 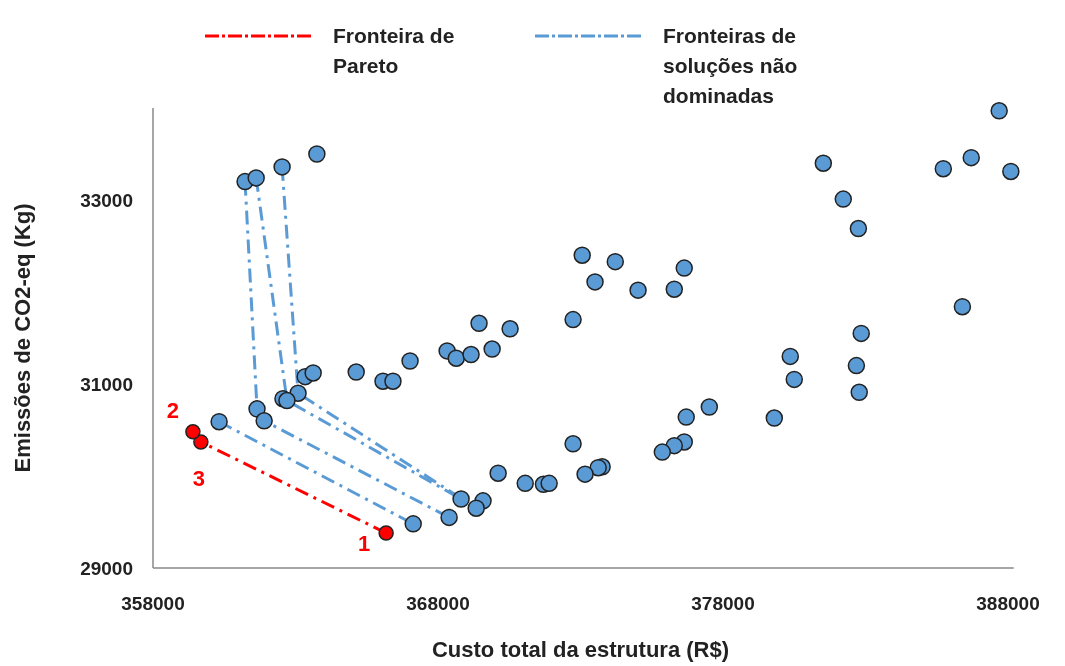 What do you see at coordinates (364, 544) in the screenshot?
I see `annotation: 1` at bounding box center [364, 544].